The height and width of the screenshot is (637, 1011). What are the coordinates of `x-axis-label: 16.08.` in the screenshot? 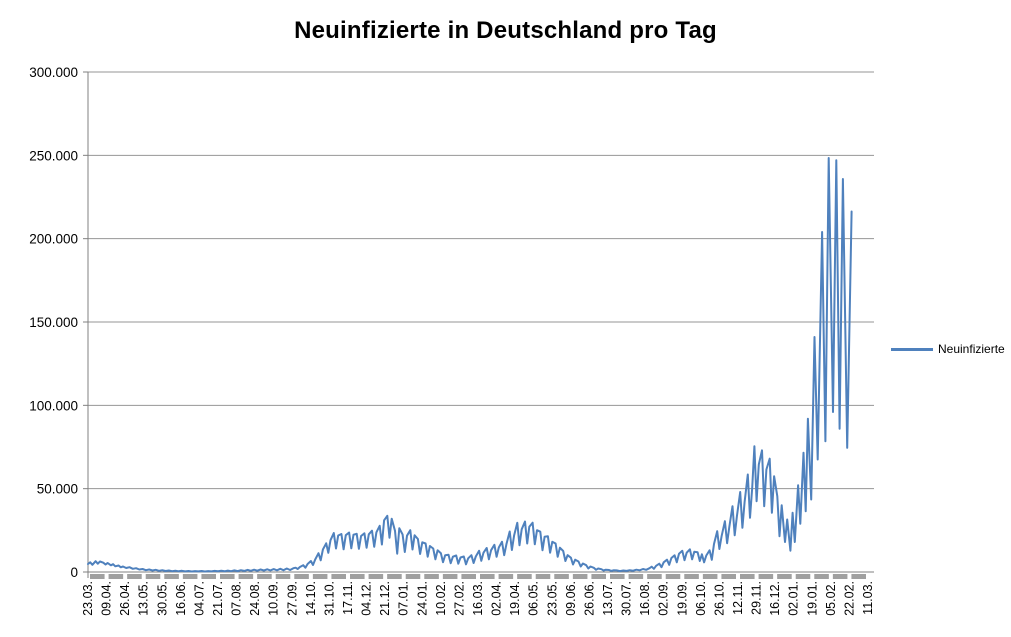 It's located at (645, 598).